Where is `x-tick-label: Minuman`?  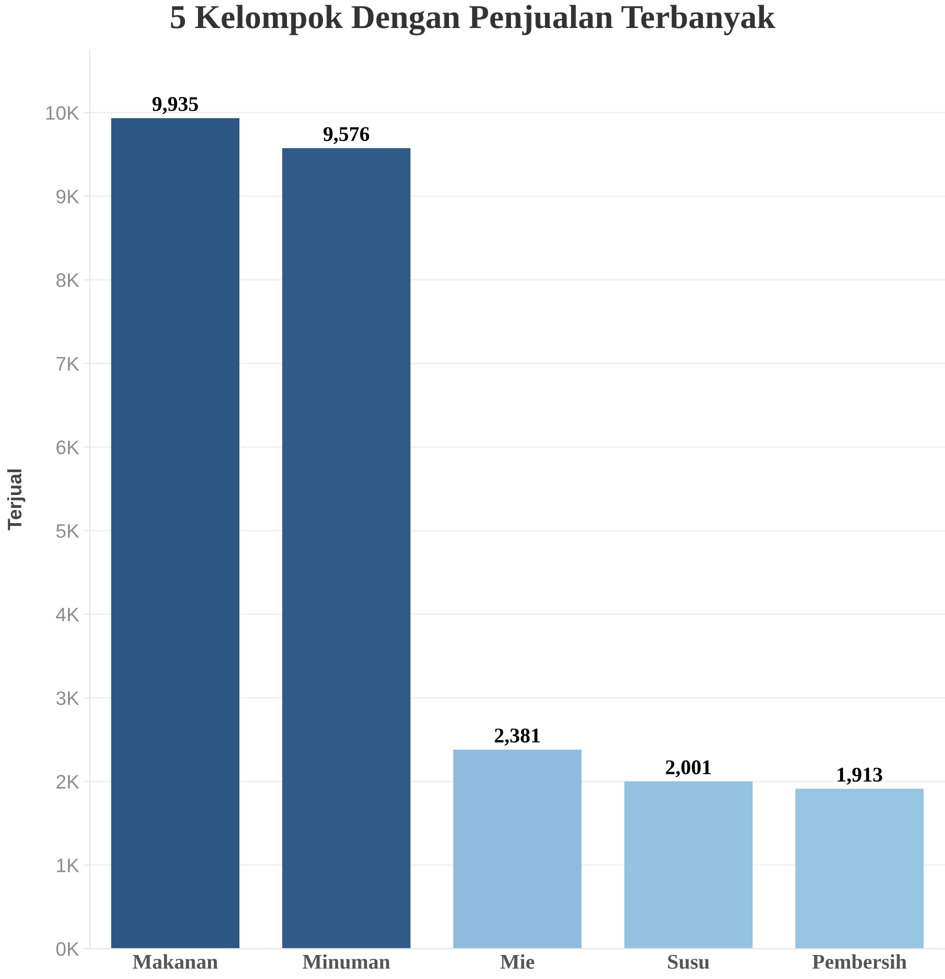
x-tick-label: Minuman is located at coordinates (346, 961).